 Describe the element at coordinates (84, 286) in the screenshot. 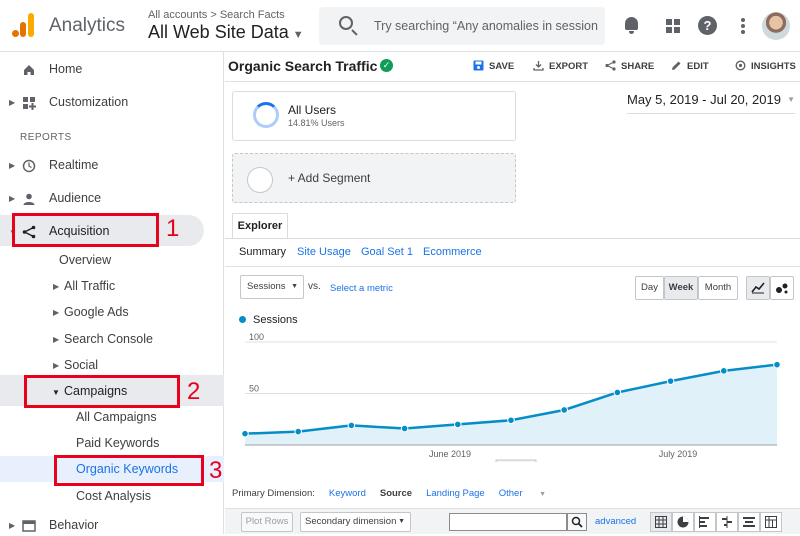

I see `sidebar-item-all-traffic: ▶ All Traffic` at that location.